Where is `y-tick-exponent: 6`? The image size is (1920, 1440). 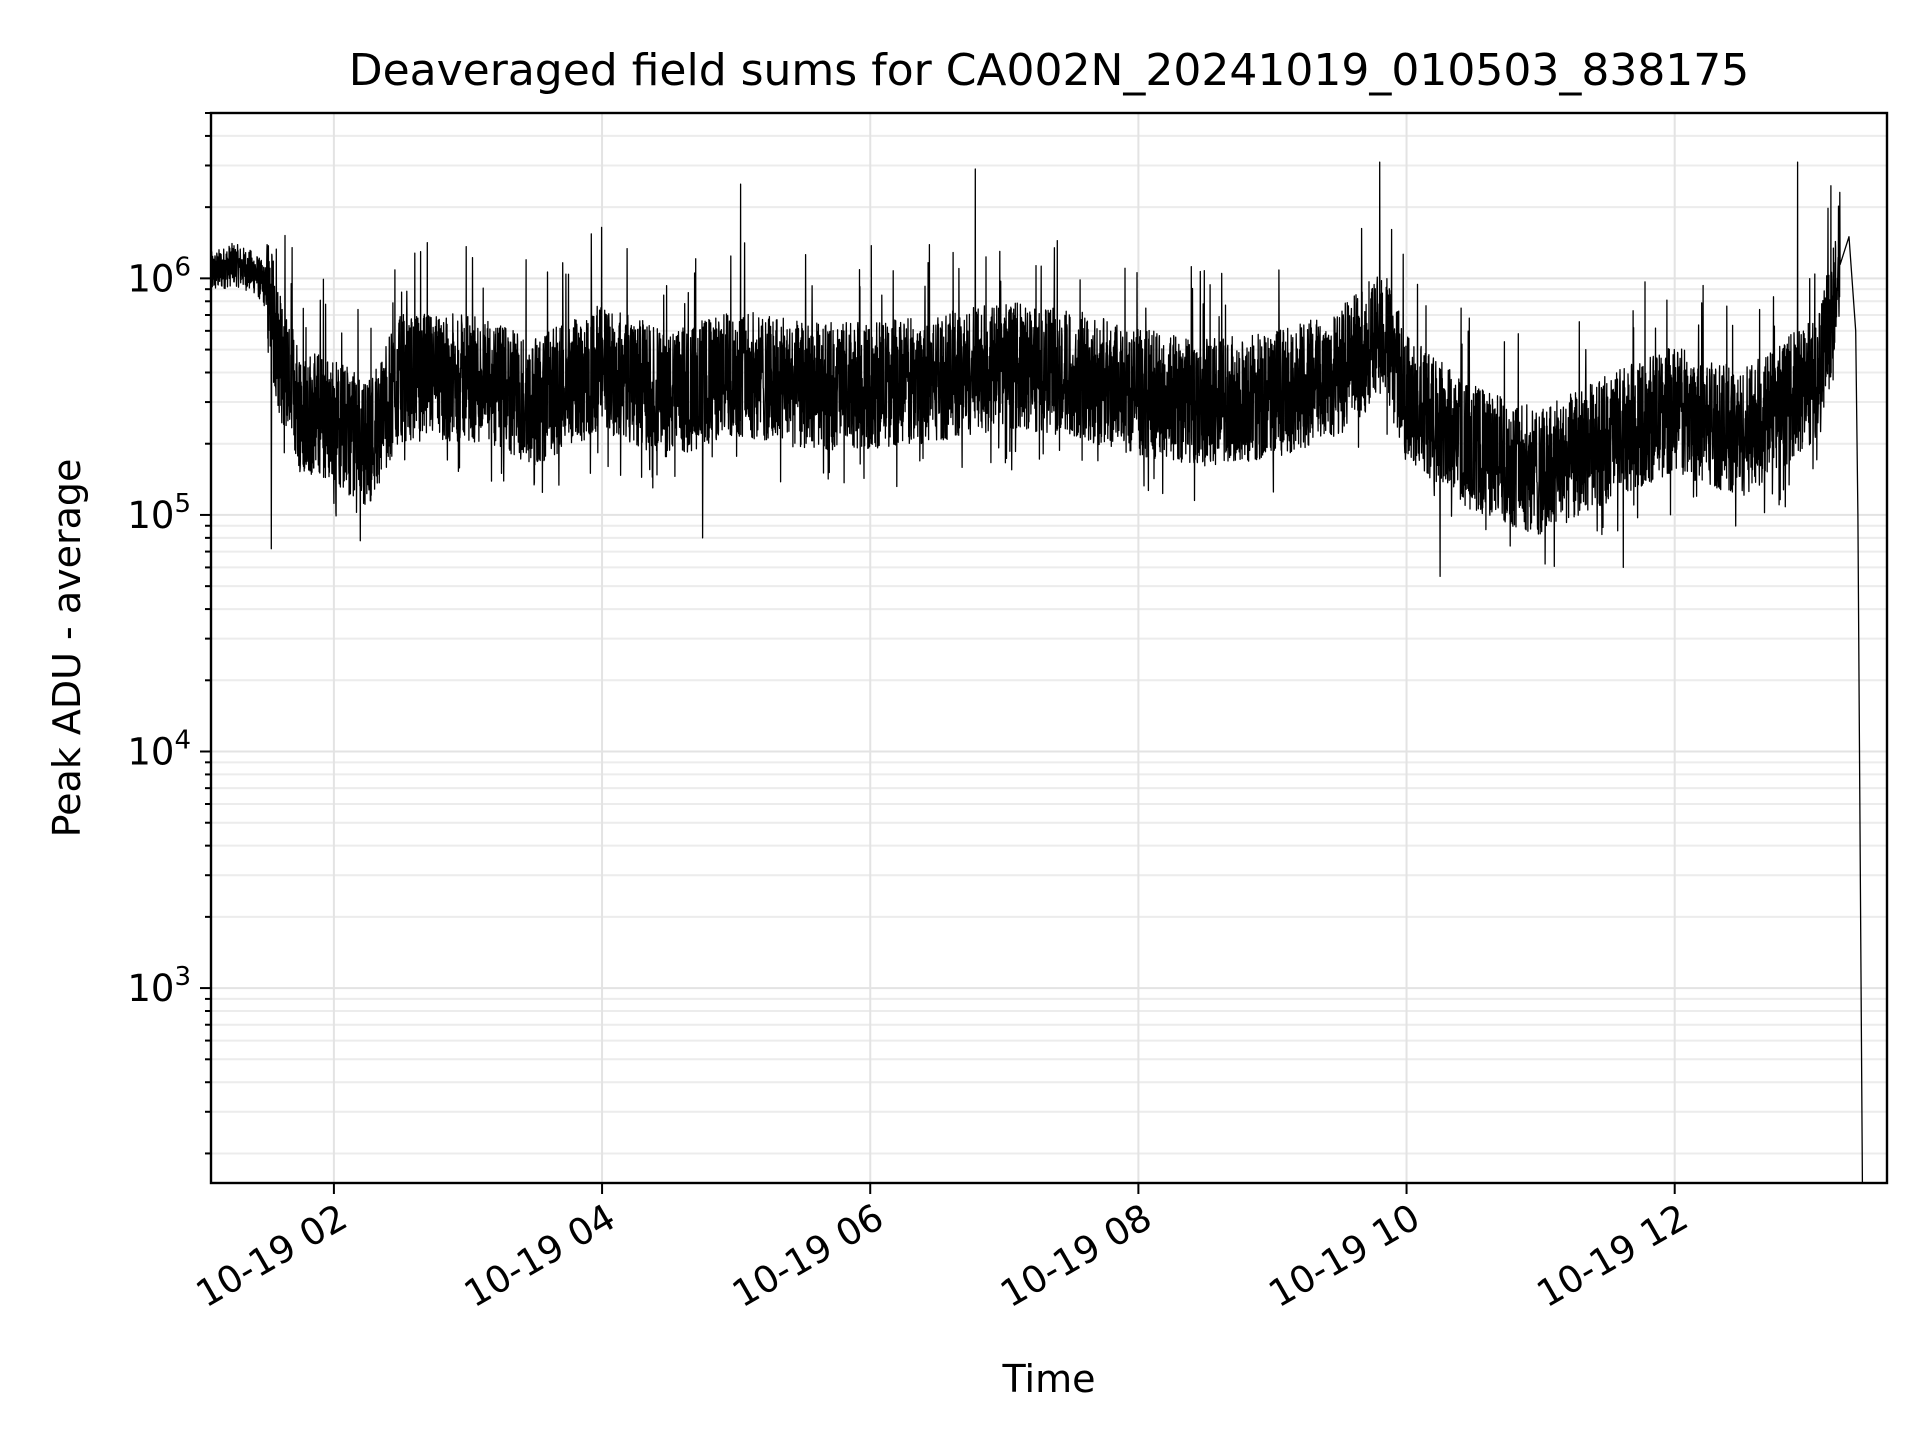 y-tick-exponent: 6 is located at coordinates (182, 267).